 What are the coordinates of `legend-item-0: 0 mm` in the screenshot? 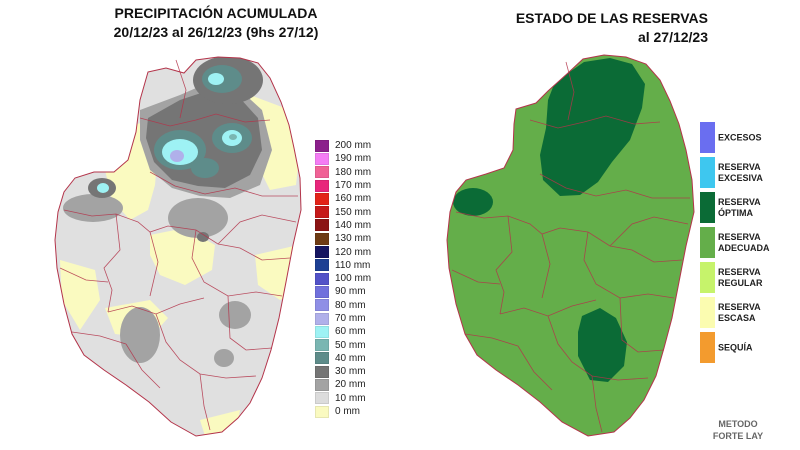 It's located at (343, 411).